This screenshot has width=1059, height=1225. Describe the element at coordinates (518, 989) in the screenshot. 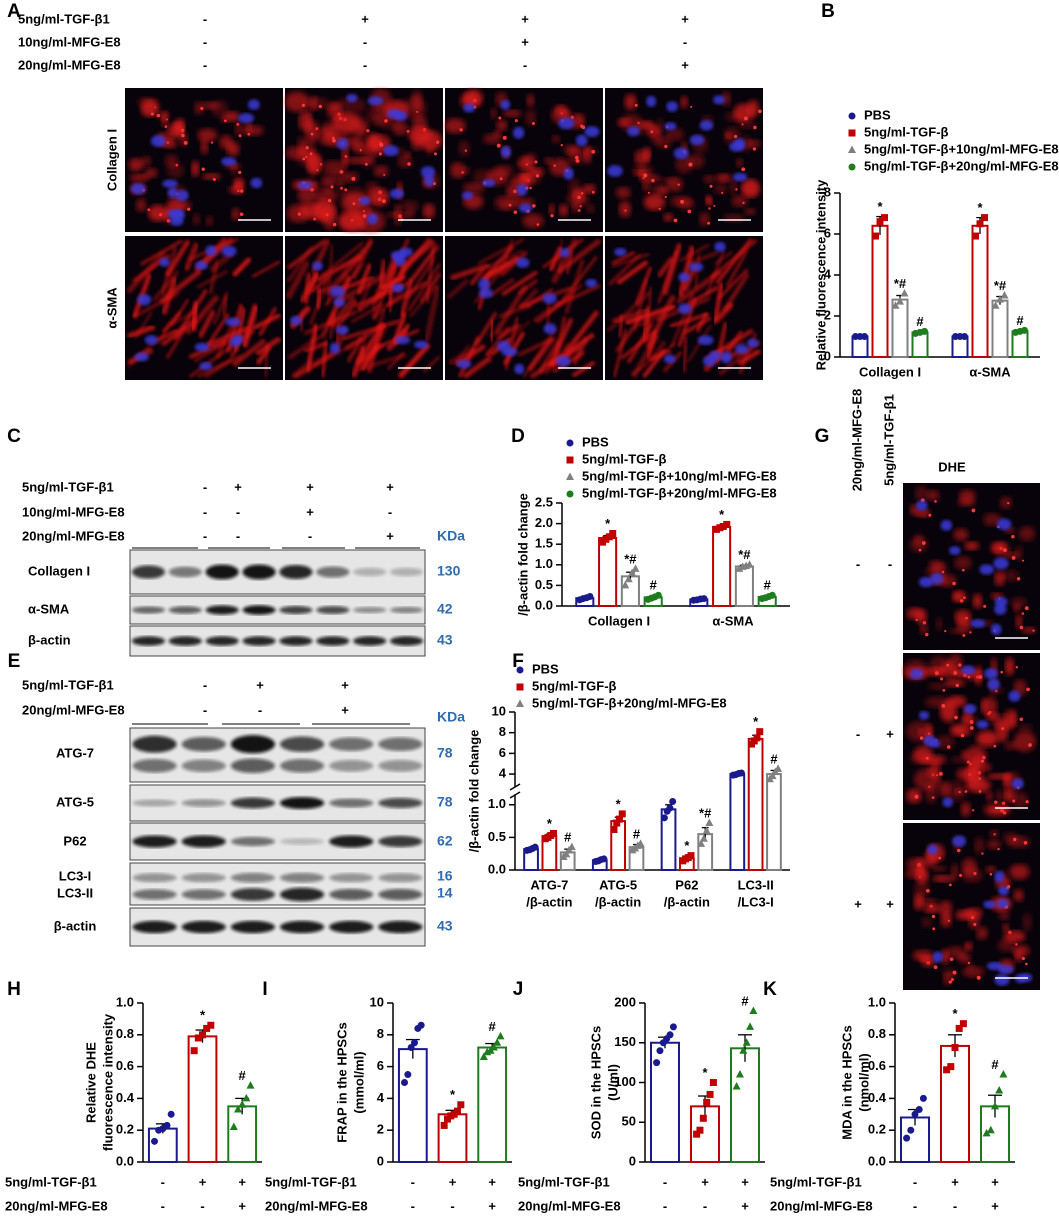

I see `panel-label: J` at that location.